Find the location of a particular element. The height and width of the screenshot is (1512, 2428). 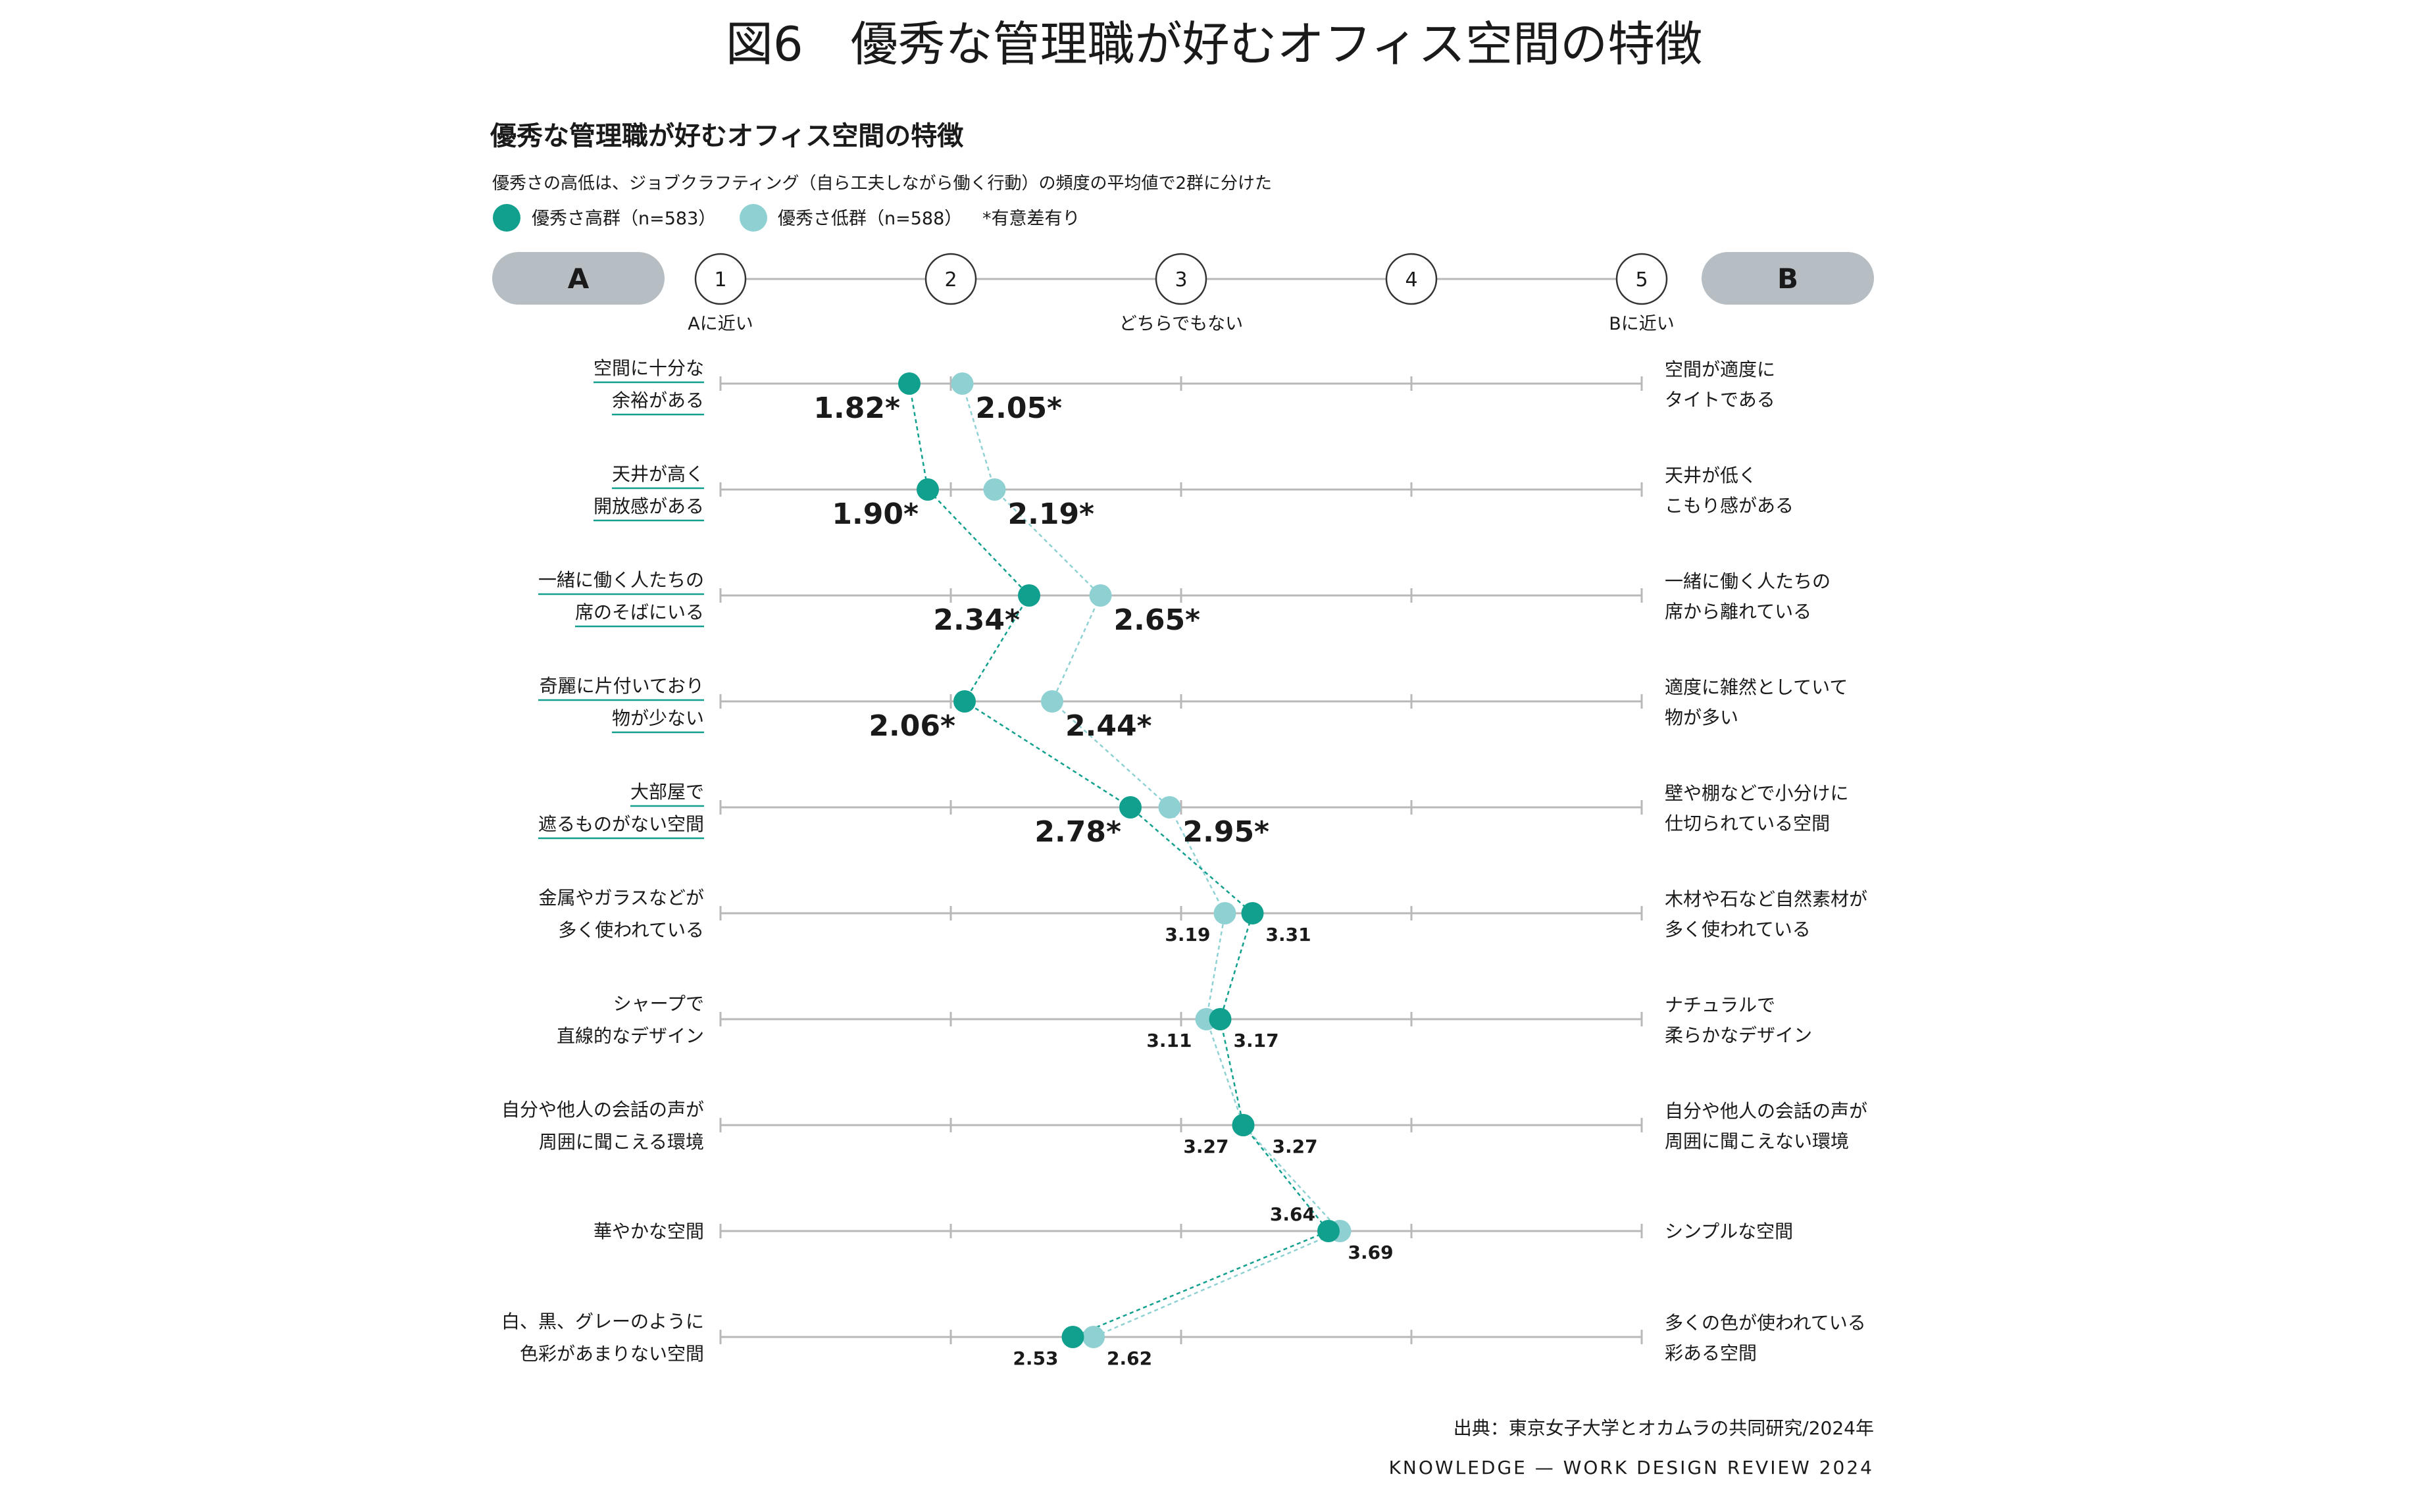

low-value-label: 2.95* is located at coordinates (1227, 832).